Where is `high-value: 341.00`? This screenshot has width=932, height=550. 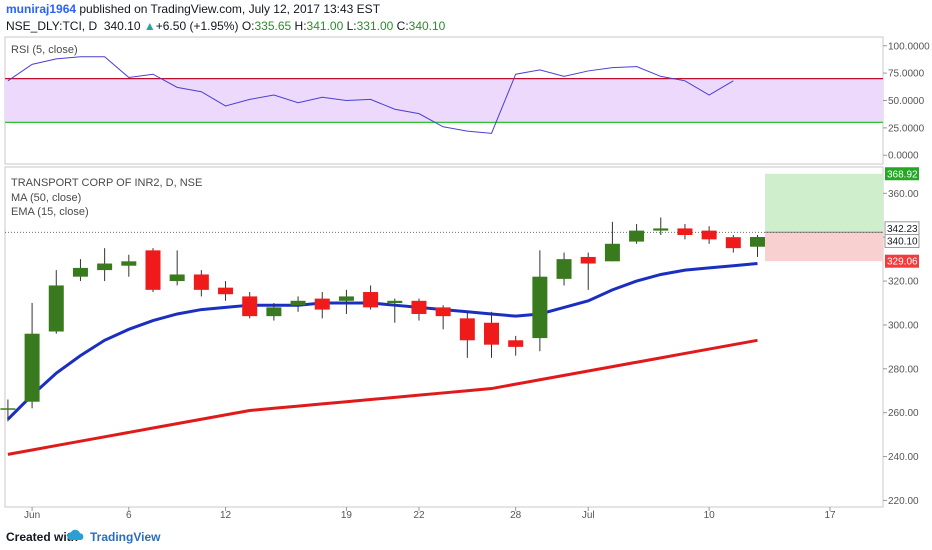 high-value: 341.00 is located at coordinates (325, 26).